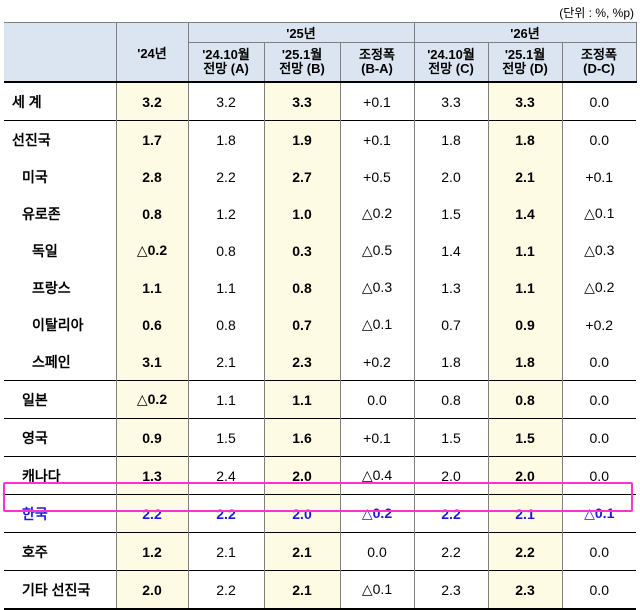  I want to click on country-name: 한국, so click(60, 513).